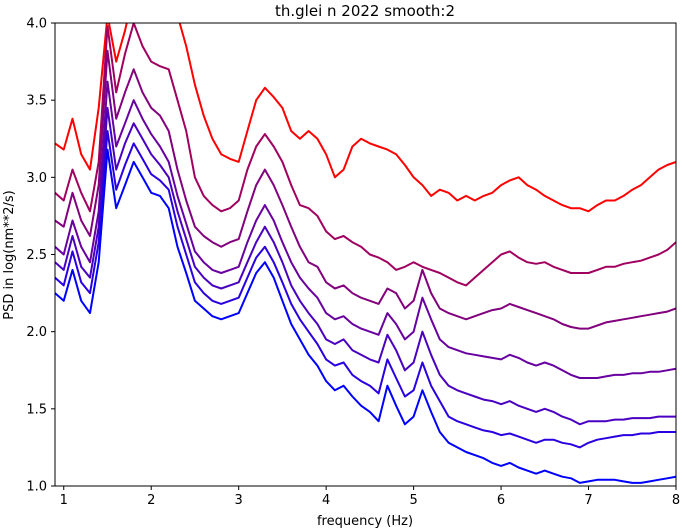 The image size is (682, 531). I want to click on x-tick-label: 6, so click(501, 500).